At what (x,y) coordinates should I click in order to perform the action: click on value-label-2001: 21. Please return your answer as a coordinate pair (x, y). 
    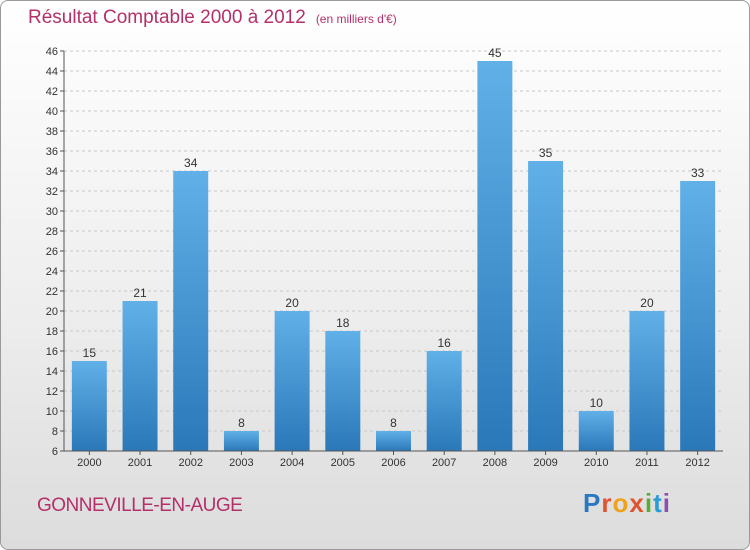
    Looking at the image, I should click on (140, 293).